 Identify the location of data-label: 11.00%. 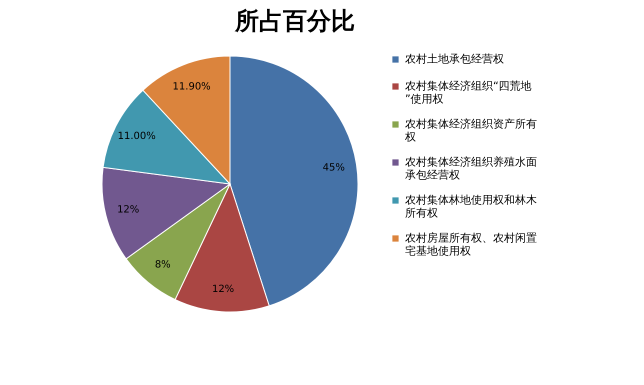
(137, 136).